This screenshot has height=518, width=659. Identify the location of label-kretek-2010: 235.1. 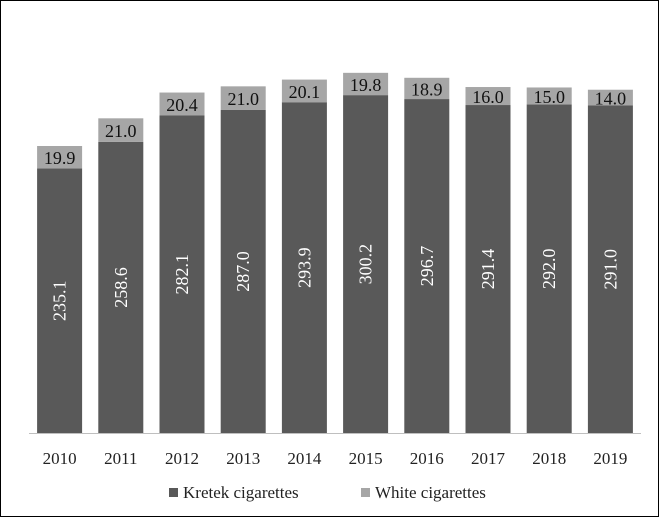
(60, 300).